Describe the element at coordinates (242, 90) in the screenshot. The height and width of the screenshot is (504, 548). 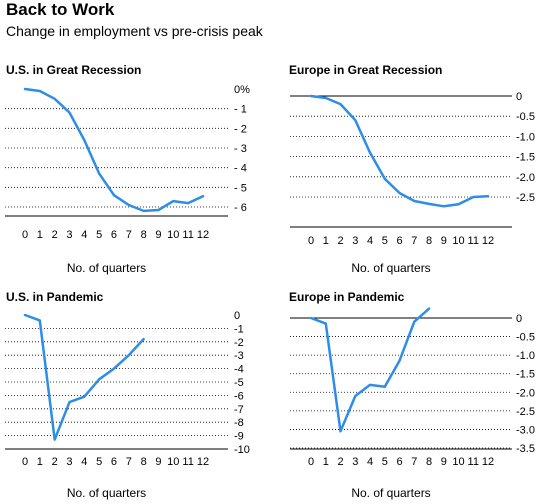
I see `y-tick-label: 0%` at that location.